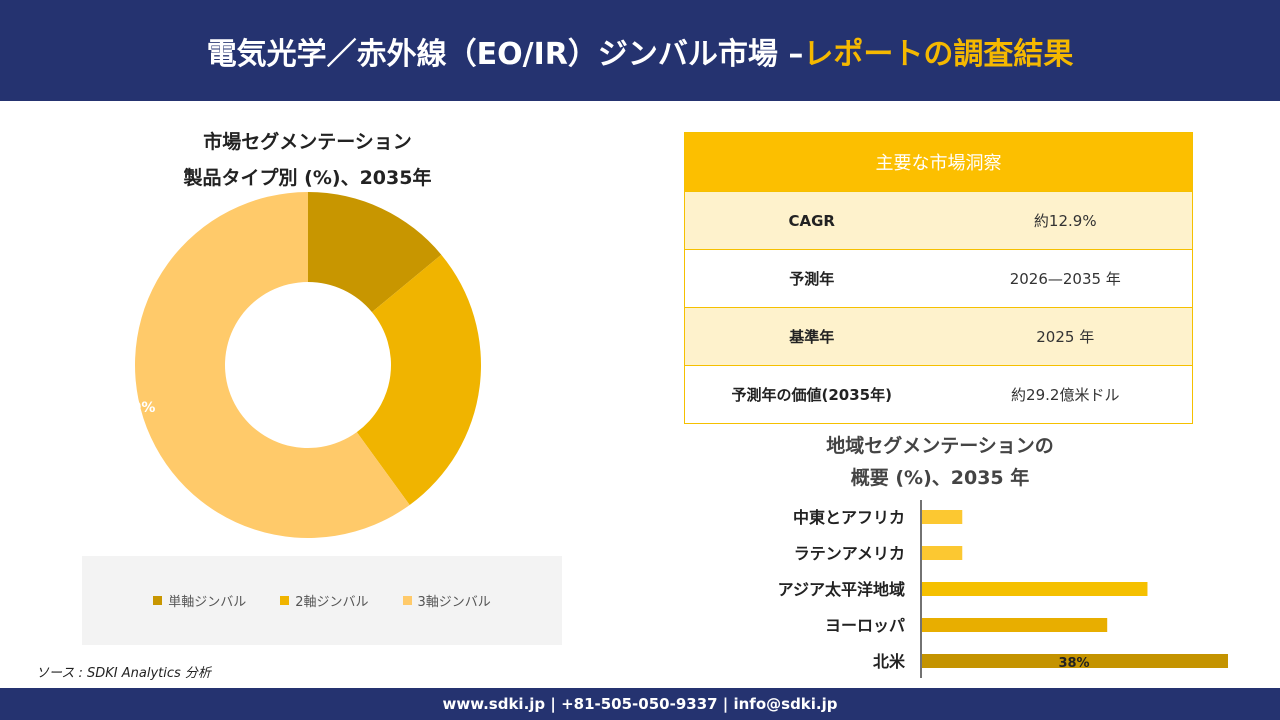  I want to click on bar-category-label: 北米, so click(889, 661).